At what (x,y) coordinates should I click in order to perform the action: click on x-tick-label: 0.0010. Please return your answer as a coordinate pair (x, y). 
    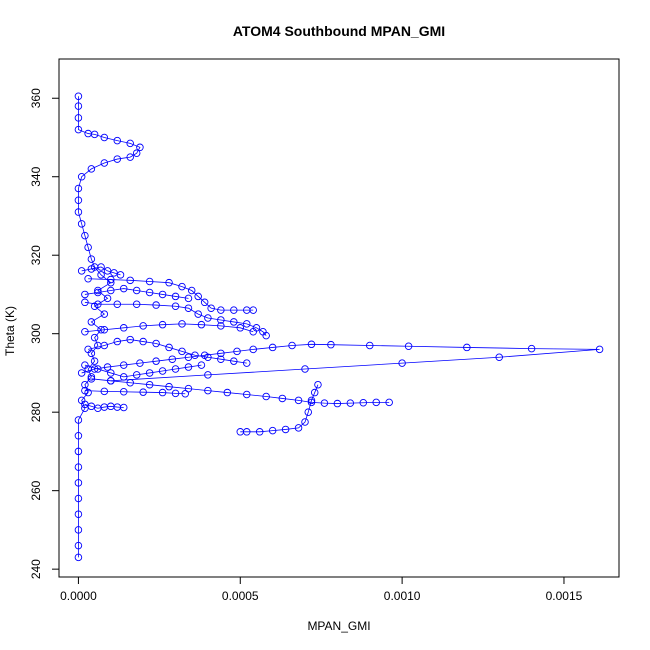
    Looking at the image, I should click on (402, 596).